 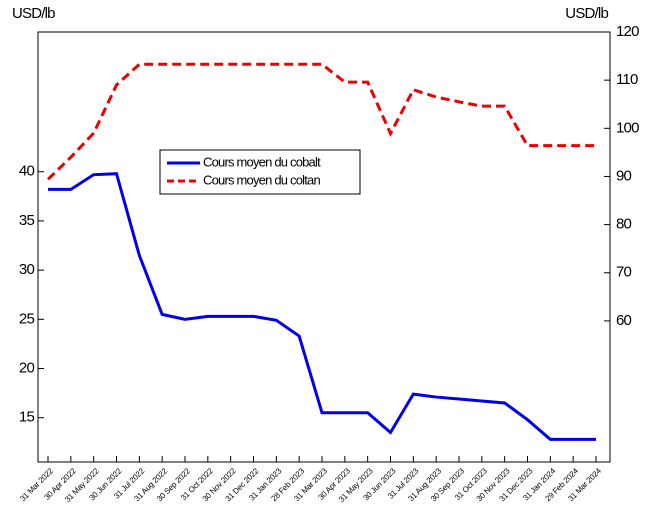 What do you see at coordinates (262, 161) in the screenshot?
I see `legend-label: Cours moyen du cobalt` at bounding box center [262, 161].